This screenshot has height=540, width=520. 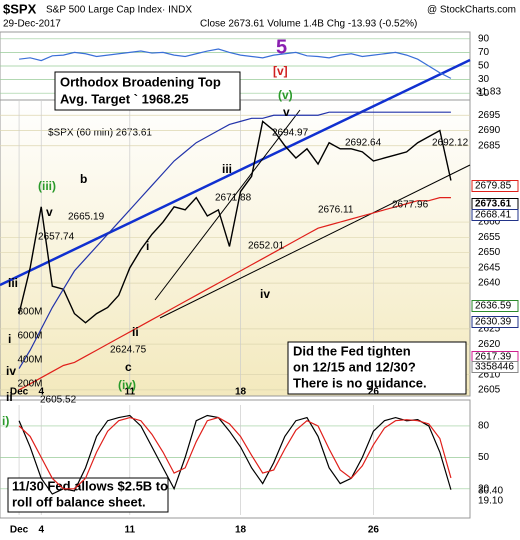 What do you see at coordinates (493, 306) in the screenshot?
I see `value-tag-label: 2636.59` at bounding box center [493, 306].